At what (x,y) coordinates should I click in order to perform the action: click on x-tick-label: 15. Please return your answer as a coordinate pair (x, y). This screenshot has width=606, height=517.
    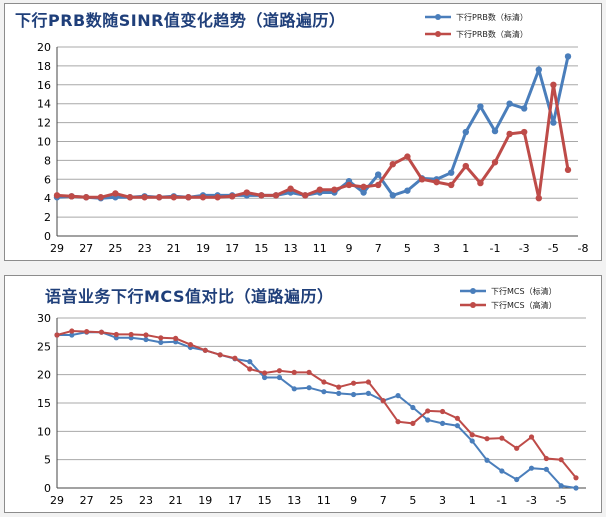
    Looking at the image, I should click on (261, 248).